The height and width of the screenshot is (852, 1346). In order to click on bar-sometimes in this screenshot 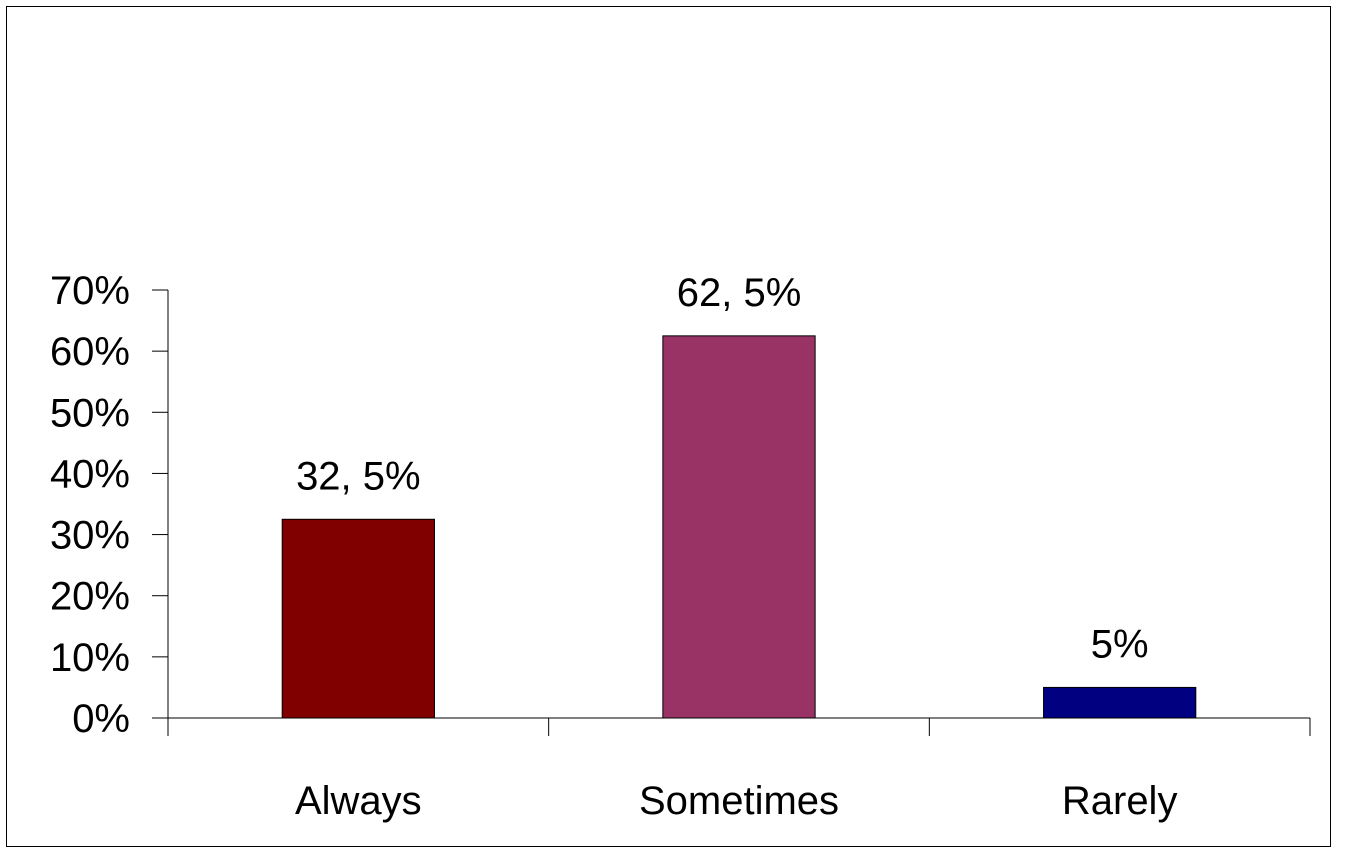, I will do `click(739, 527)`.